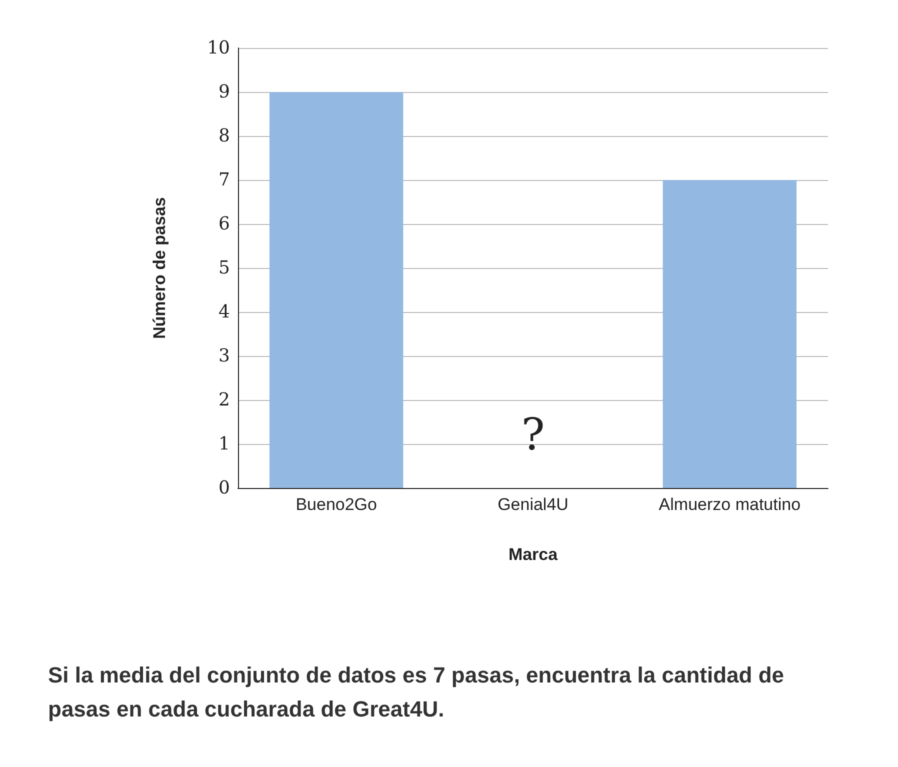 The height and width of the screenshot is (767, 898). What do you see at coordinates (224, 356) in the screenshot?
I see `y-tick-label: 3` at bounding box center [224, 356].